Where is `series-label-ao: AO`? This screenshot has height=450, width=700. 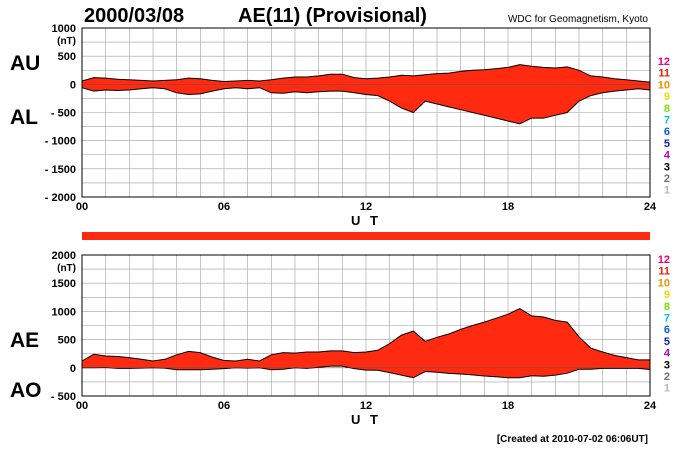
series-label-ao: AO is located at coordinates (26, 390).